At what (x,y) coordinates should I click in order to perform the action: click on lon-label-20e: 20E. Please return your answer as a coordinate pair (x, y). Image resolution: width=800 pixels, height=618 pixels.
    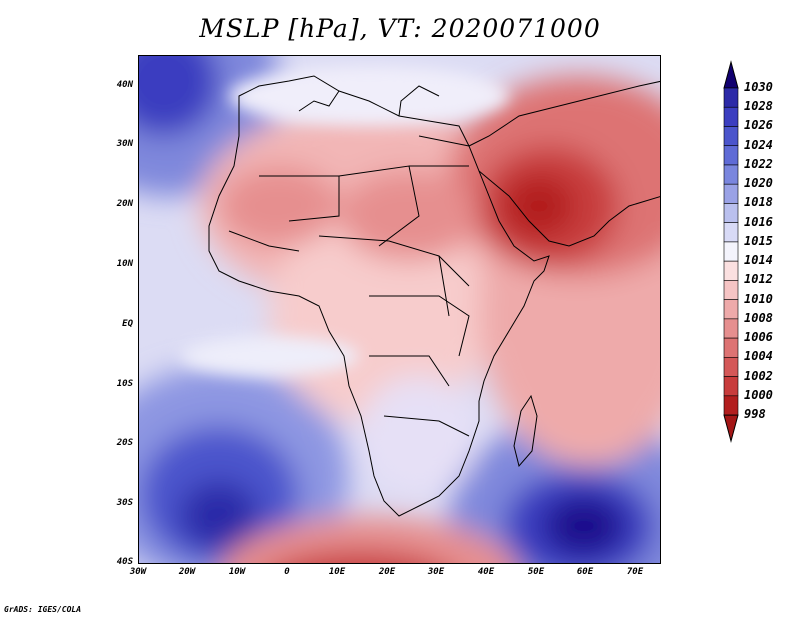
    Looking at the image, I should click on (387, 572).